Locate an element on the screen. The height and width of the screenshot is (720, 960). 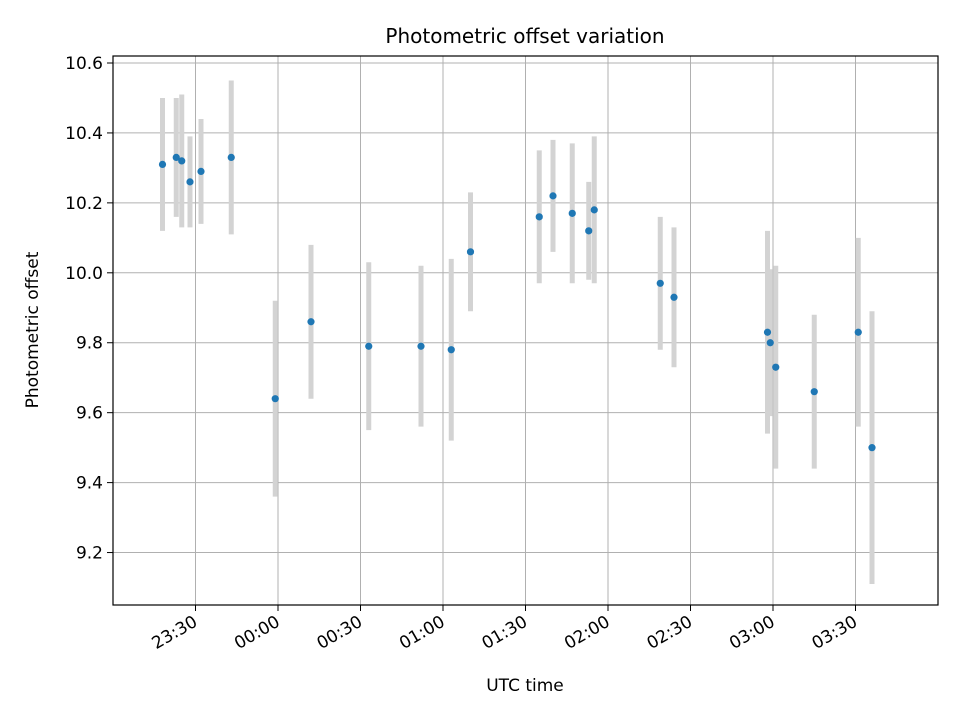
y-tick-label: 10.2 is located at coordinates (84, 204).